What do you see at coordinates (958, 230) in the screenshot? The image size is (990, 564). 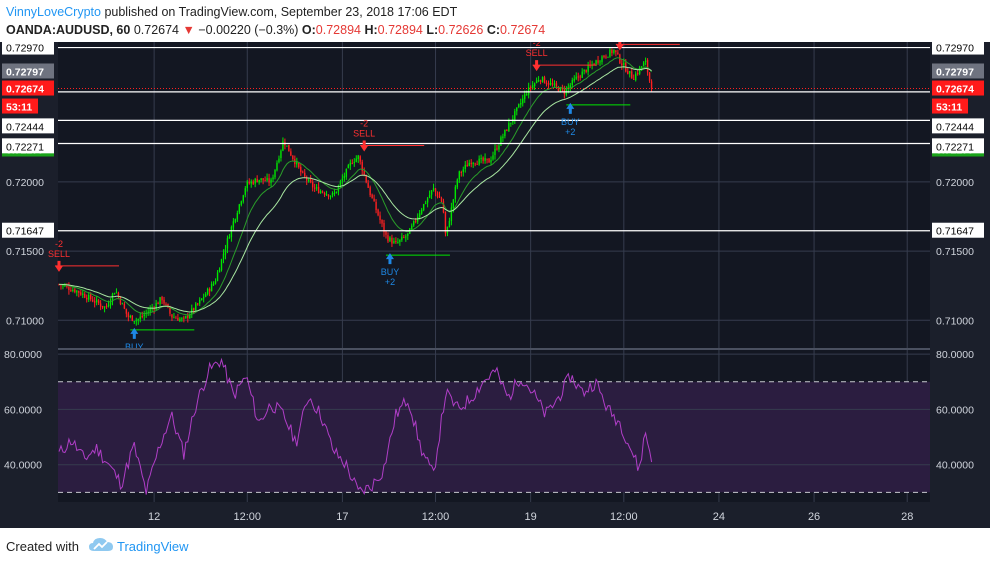 I see `price-tag-right` at bounding box center [958, 230].